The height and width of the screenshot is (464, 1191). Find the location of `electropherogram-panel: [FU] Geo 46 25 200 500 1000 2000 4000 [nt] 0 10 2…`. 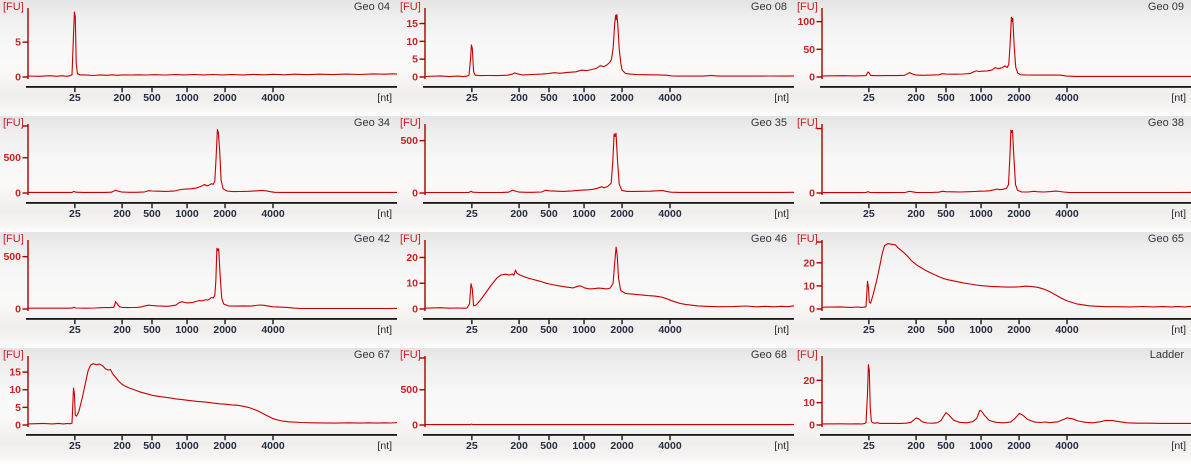

electropherogram-panel: [FU] Geo 46 25 200 500 1000 2000 4000 [nt] 0 10 2… is located at coordinates (595, 290).